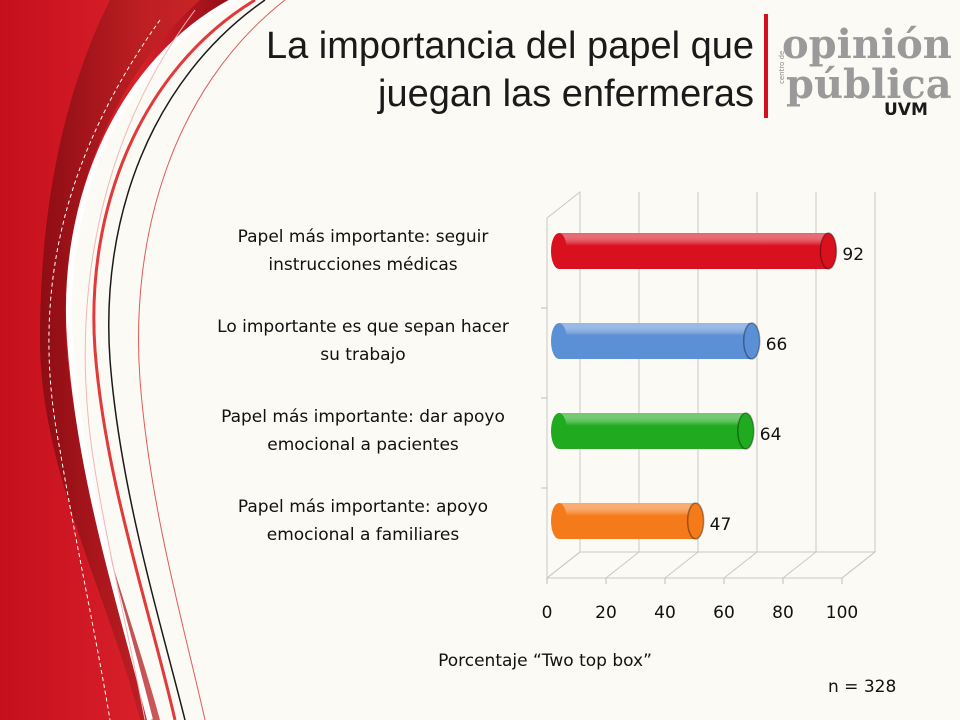 The height and width of the screenshot is (720, 960). I want to click on category-label-line: Papel más importante: apoyo, so click(363, 507).